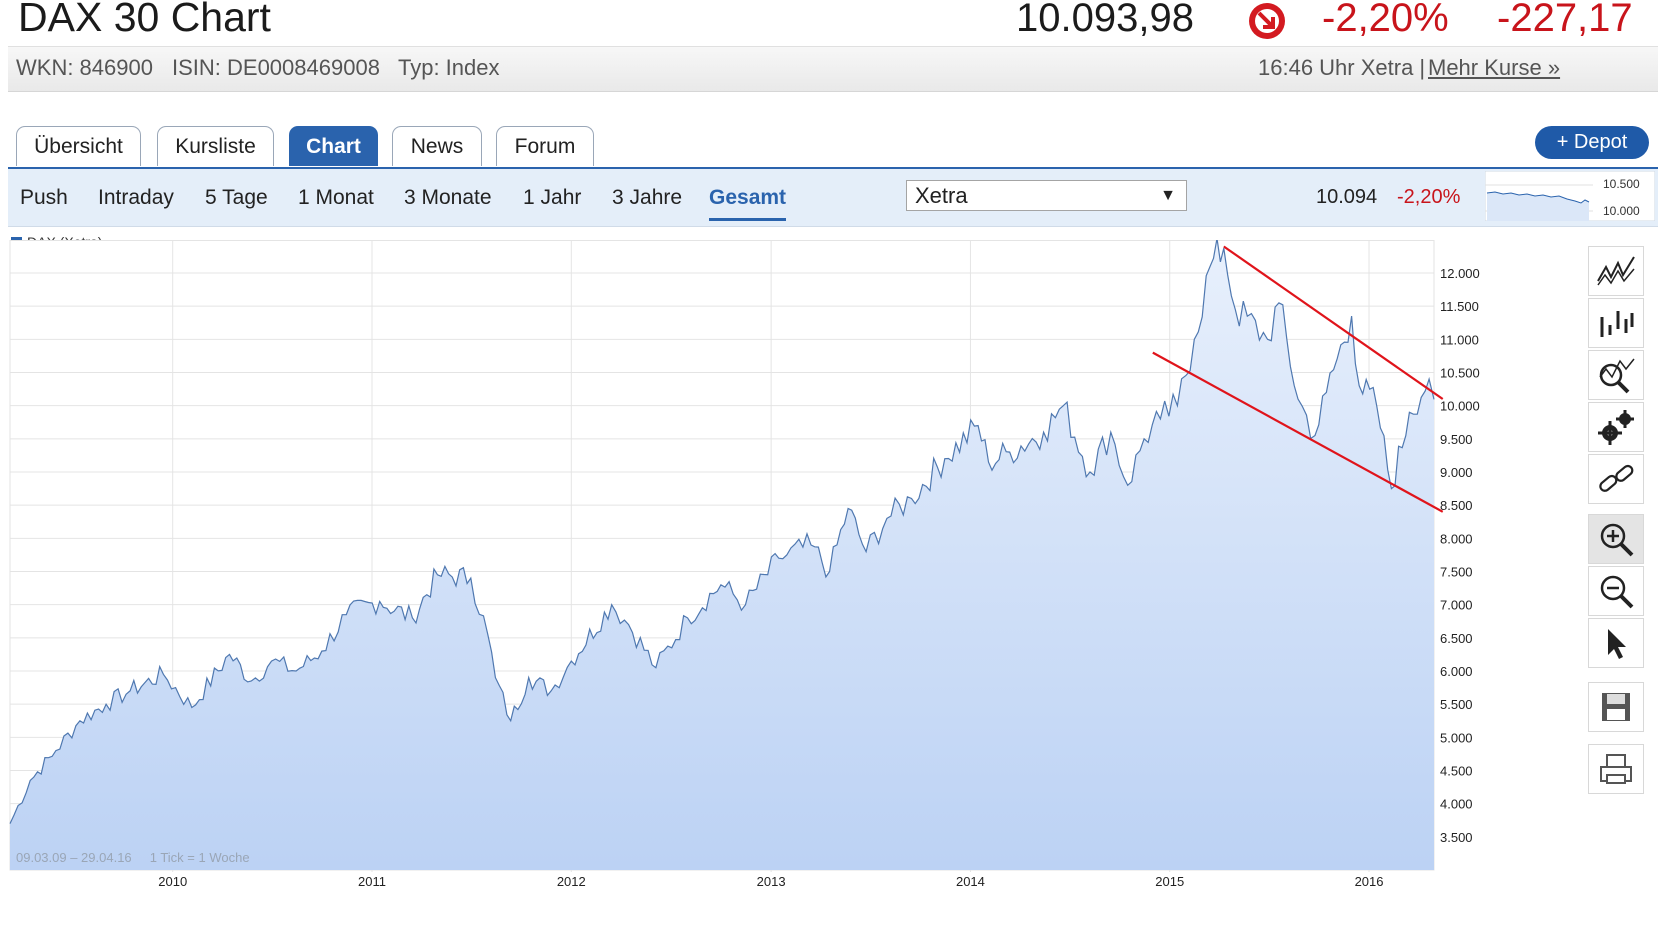 Image resolution: width=1658 pixels, height=947 pixels. I want to click on tab-forum: Forum, so click(545, 146).